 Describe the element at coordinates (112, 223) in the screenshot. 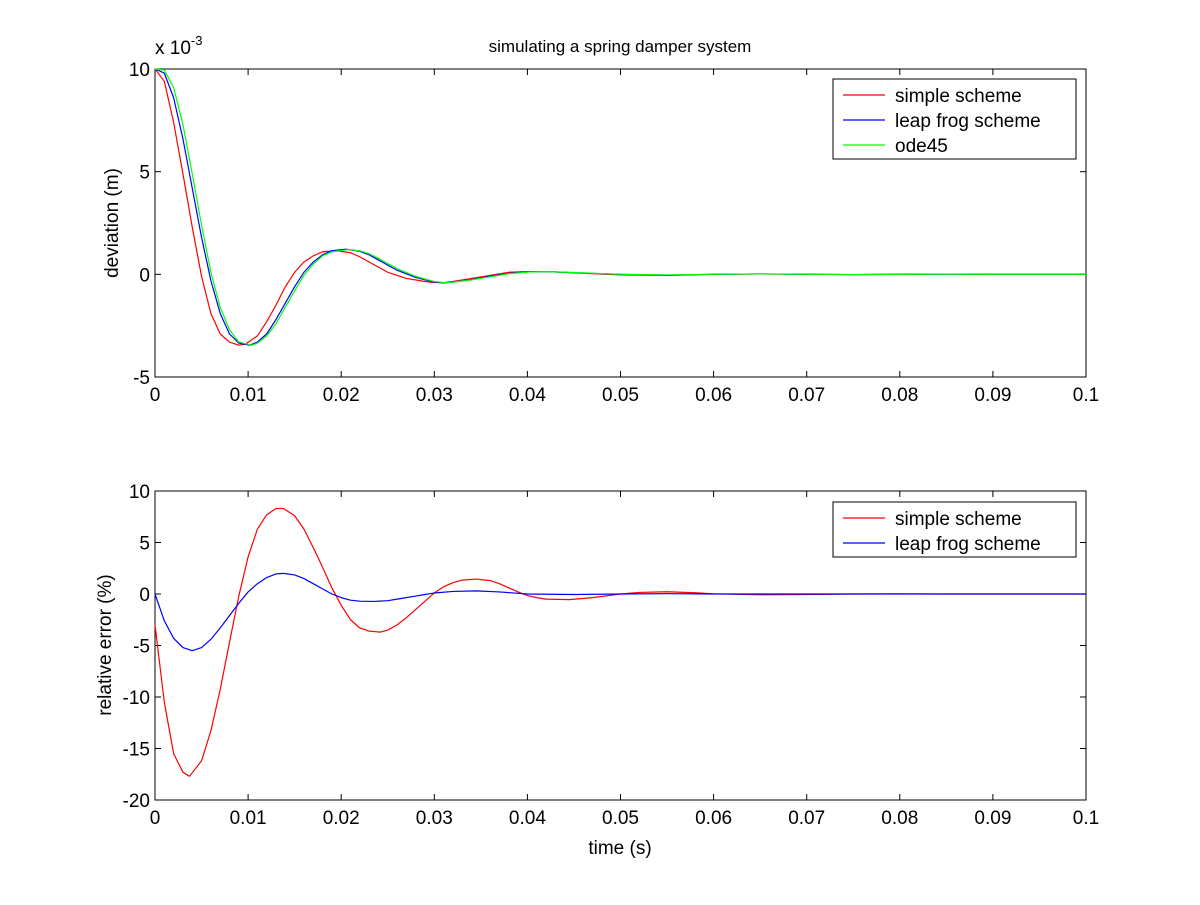

I see `y-axis-label: deviation (m)` at that location.